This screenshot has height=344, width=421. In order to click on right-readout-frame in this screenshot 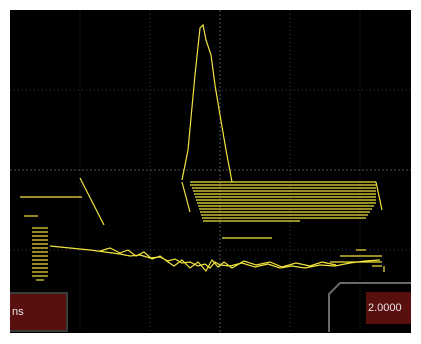, I will do `click(369, 307)`.